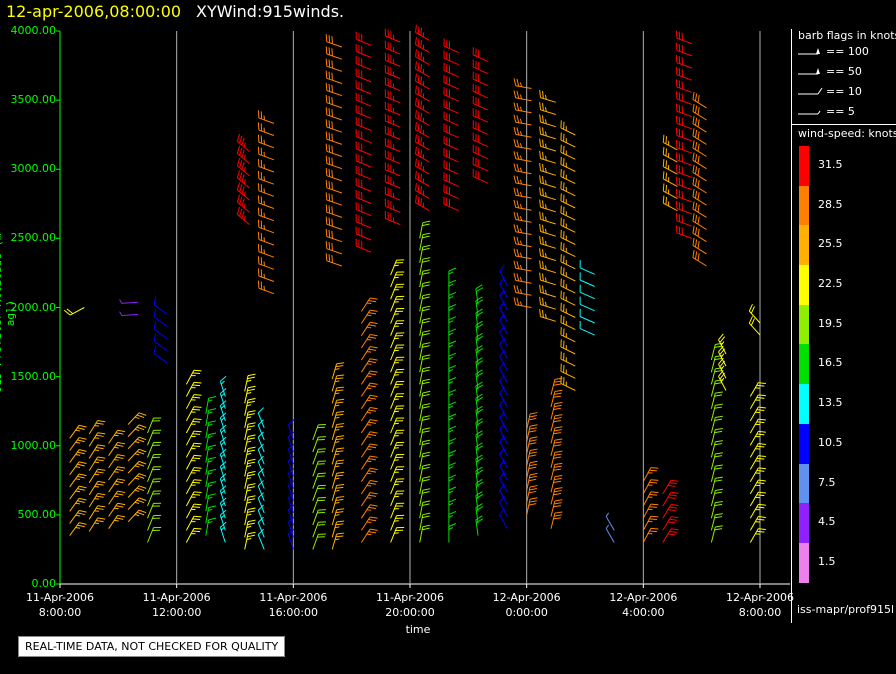  What do you see at coordinates (830, 363) in the screenshot?
I see `colorbar-label: 16.5` at bounding box center [830, 363].